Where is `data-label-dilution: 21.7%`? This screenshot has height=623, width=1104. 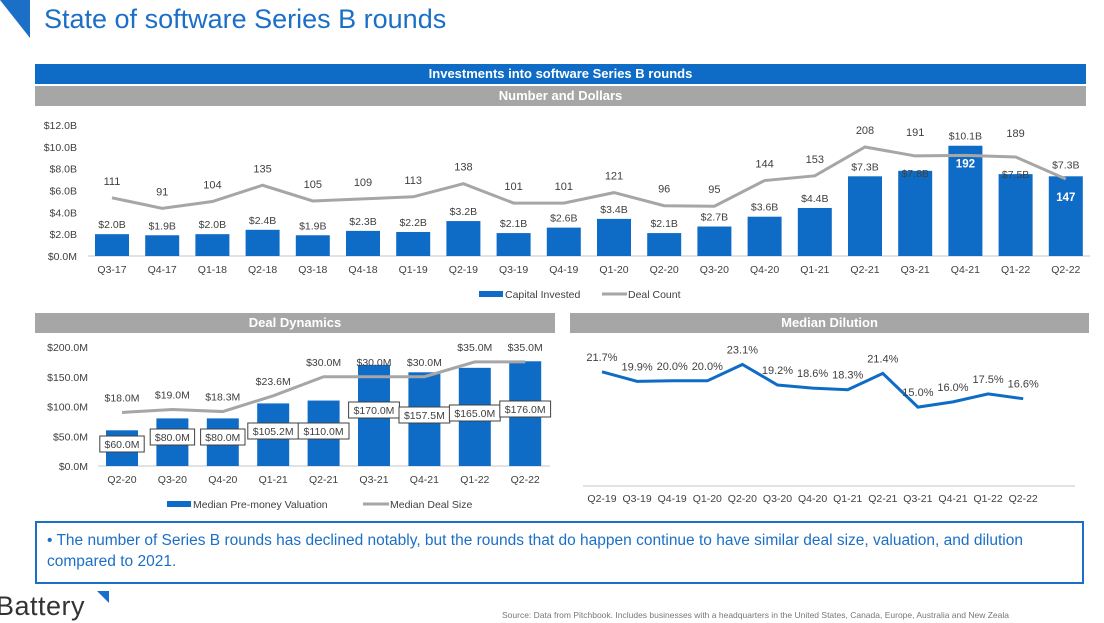
data-label-dilution: 21.7% is located at coordinates (601, 358).